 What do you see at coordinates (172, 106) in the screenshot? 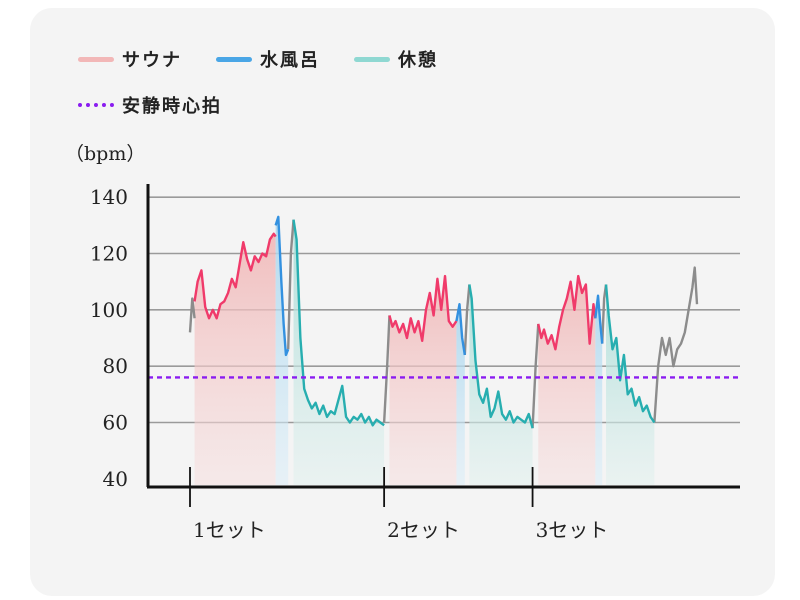
I see `legend-label-resting-hr: 安静時心拍` at bounding box center [172, 106].